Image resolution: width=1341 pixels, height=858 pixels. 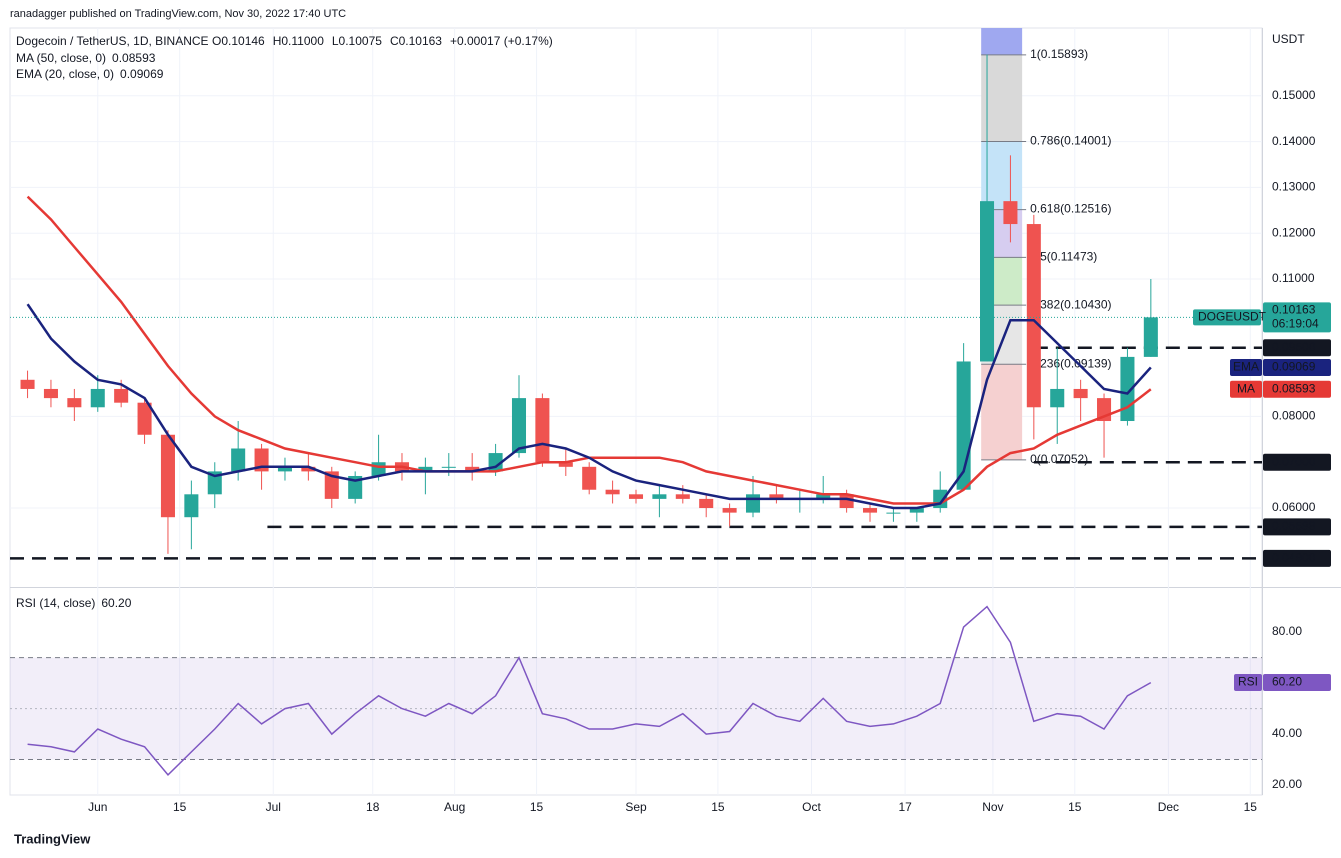 What do you see at coordinates (1232, 317) in the screenshot?
I see `symbol-tag-label: DOGEUSDT` at bounding box center [1232, 317].